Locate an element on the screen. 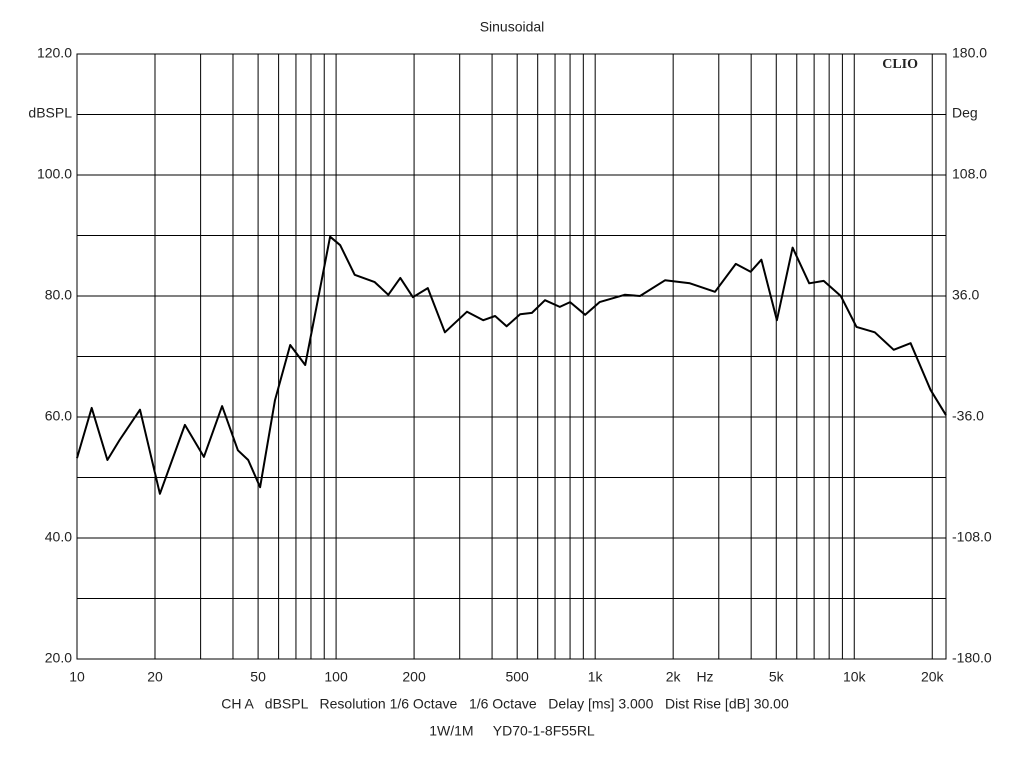 This screenshot has height=768, width=1024. y2-tick-label: 108.0 is located at coordinates (969, 174).